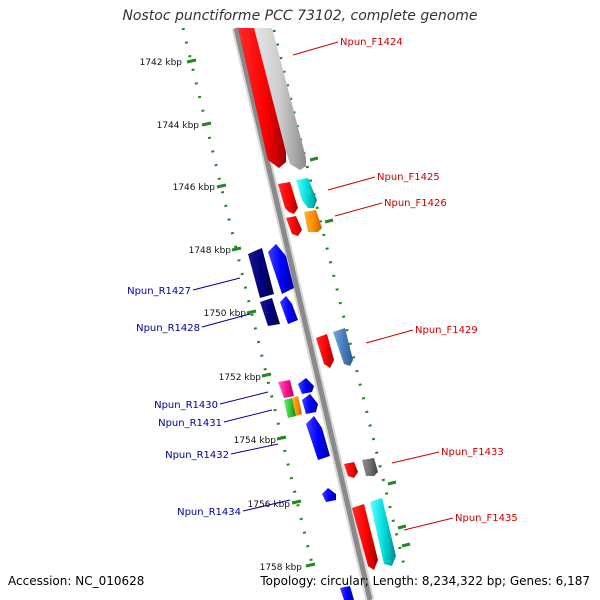 This screenshot has height=600, width=600. What do you see at coordinates (296, 388) in the screenshot?
I see `gene-Npun_R1430` at bounding box center [296, 388].